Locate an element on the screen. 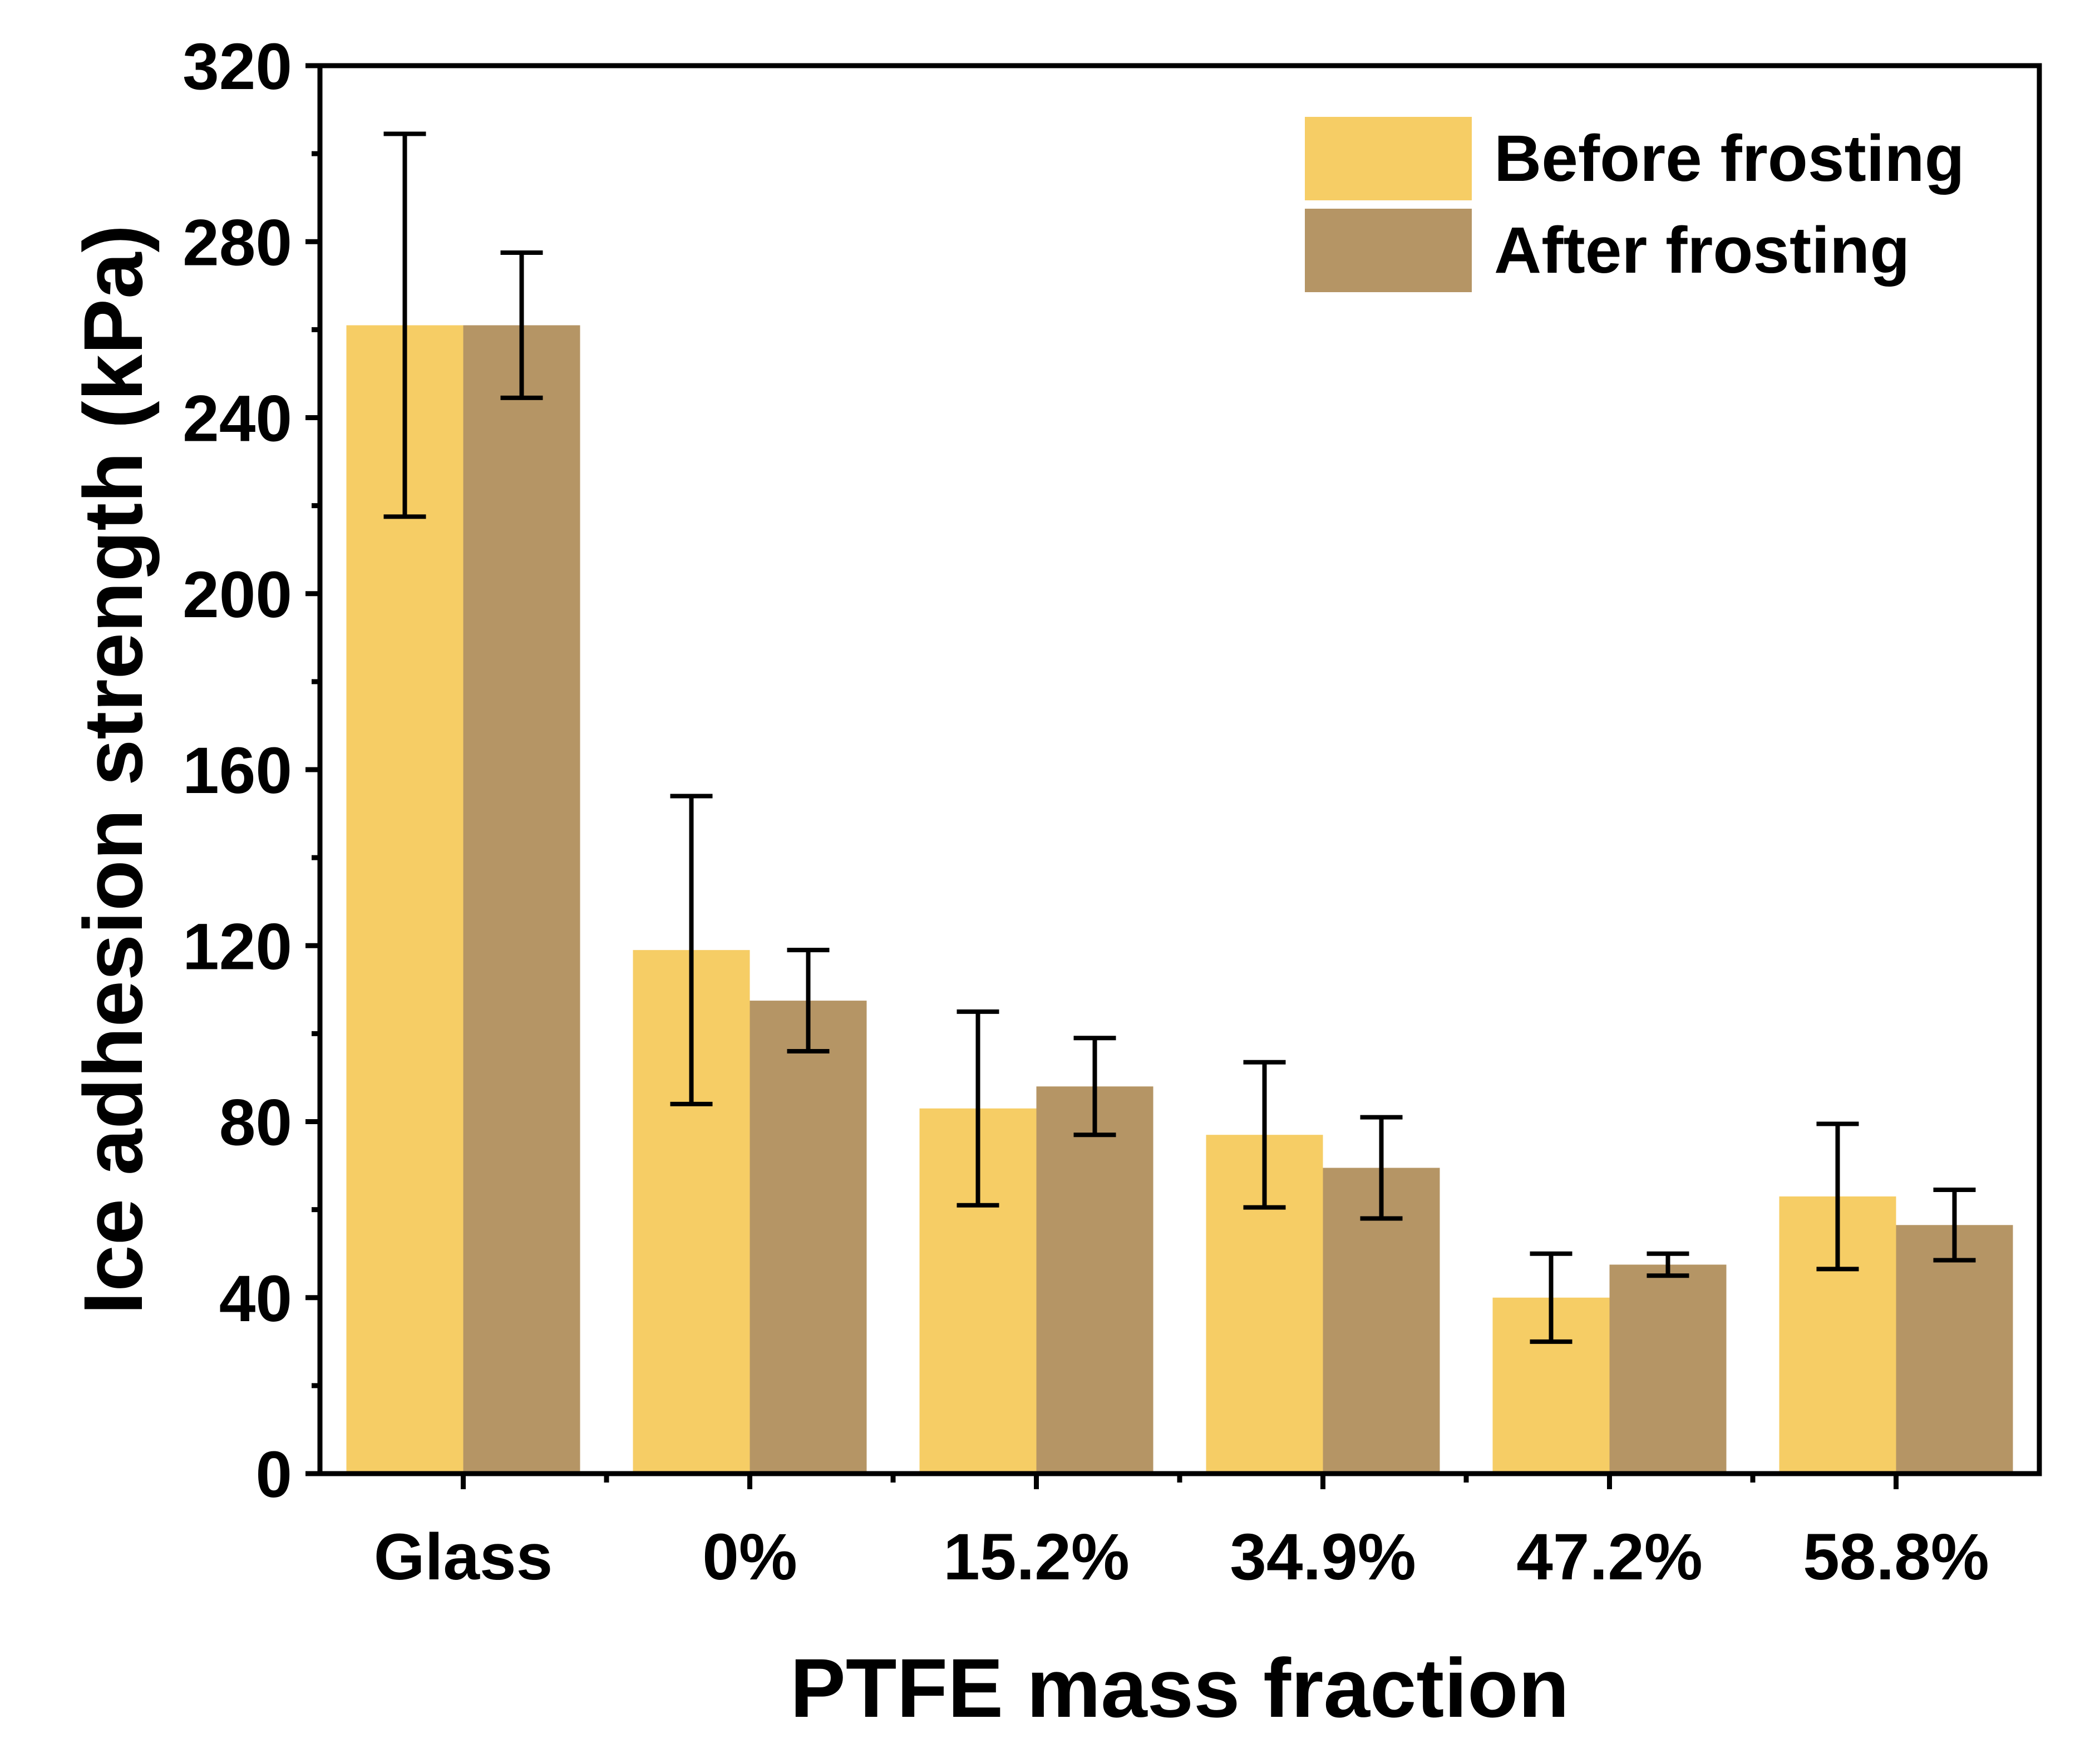  x-axis-ticks: Glass 0% 15.2% 34.9% 47.2% 58.8% is located at coordinates (1181, 1534).